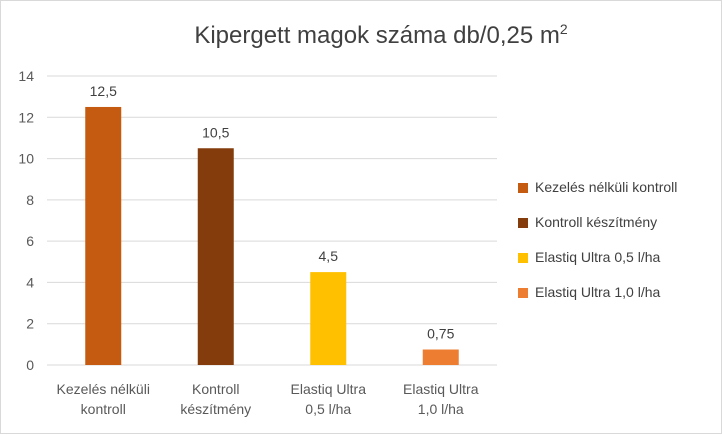 The image size is (722, 435). Describe the element at coordinates (103, 389) in the screenshot. I see `x-tick-label: Kezelés nélküli` at that location.